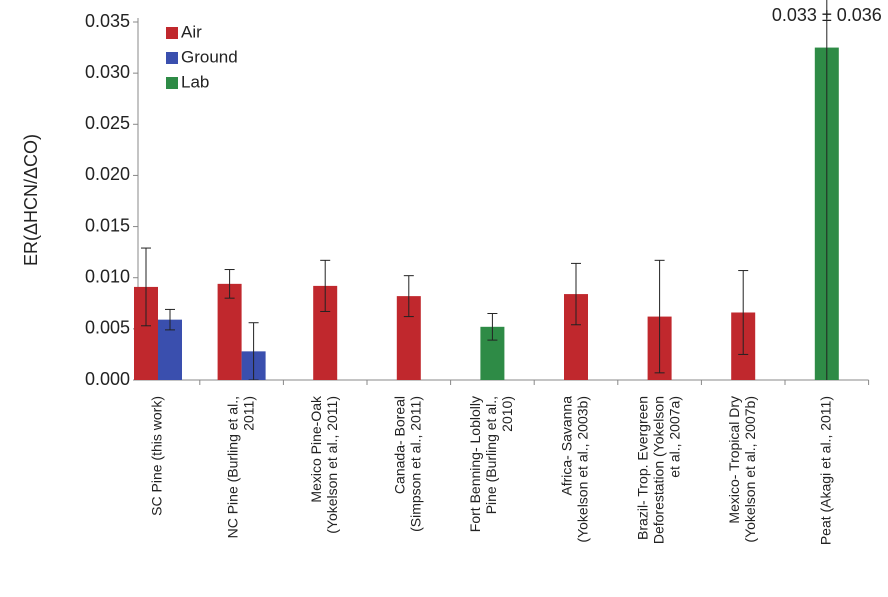  Describe the element at coordinates (642, 468) in the screenshot. I see `x-tick-label: Brazil- Trop. Evergreen` at that location.